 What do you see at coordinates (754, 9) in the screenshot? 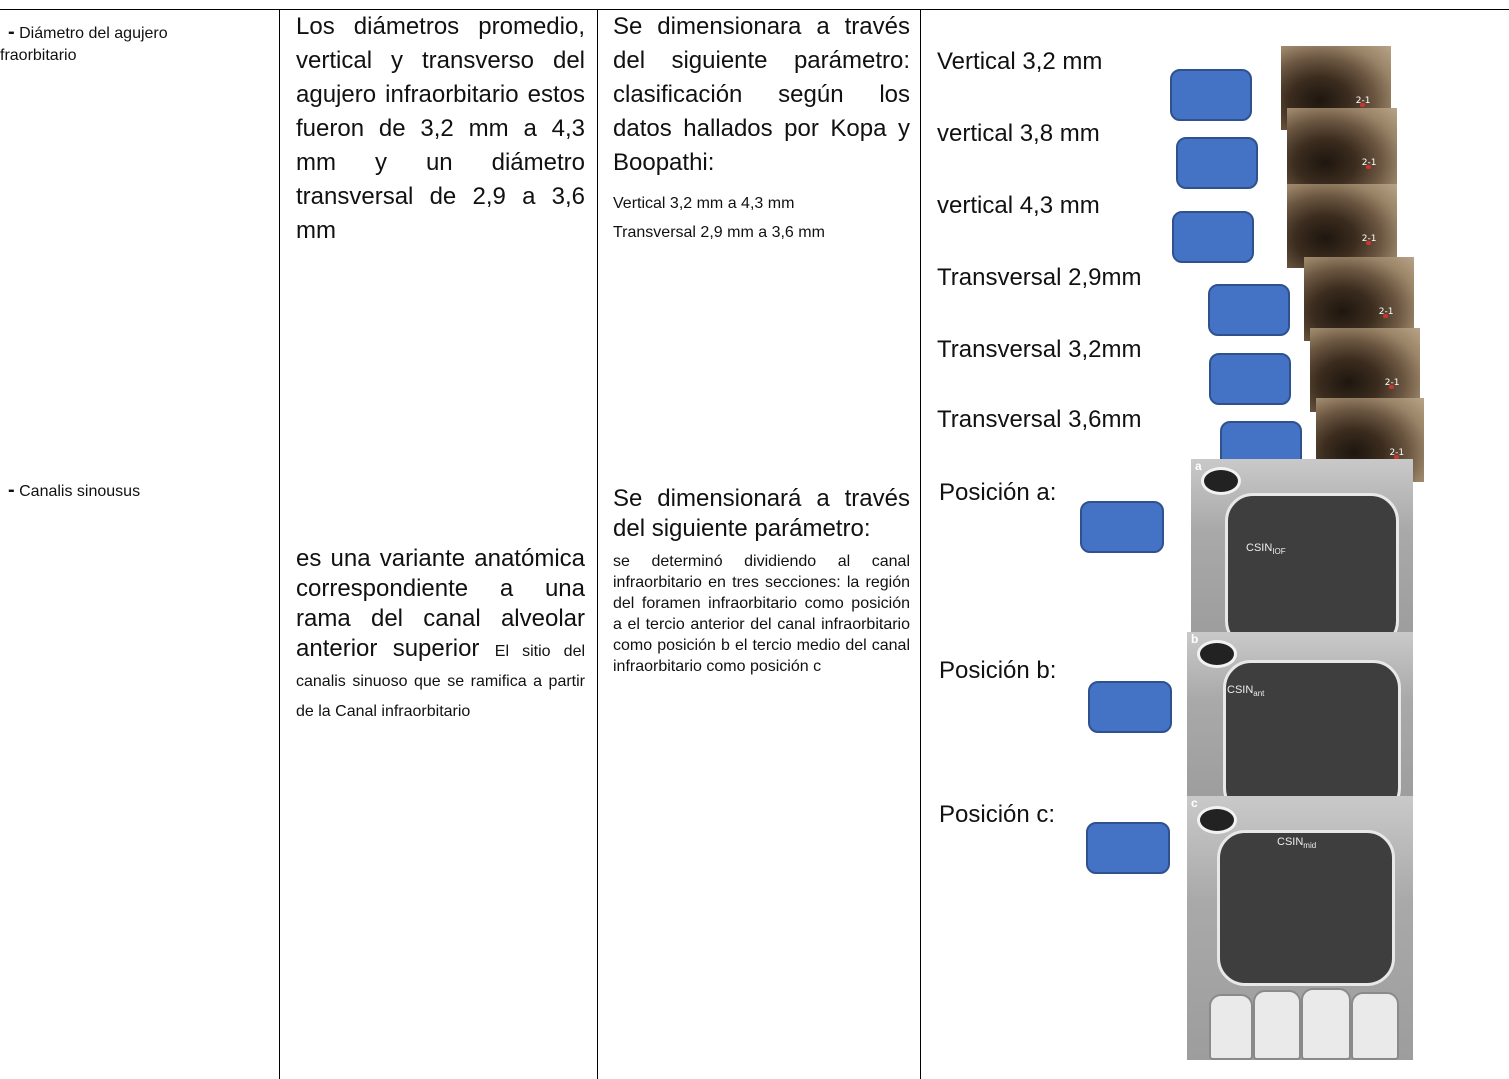
I see `table-top-border` at bounding box center [754, 9].